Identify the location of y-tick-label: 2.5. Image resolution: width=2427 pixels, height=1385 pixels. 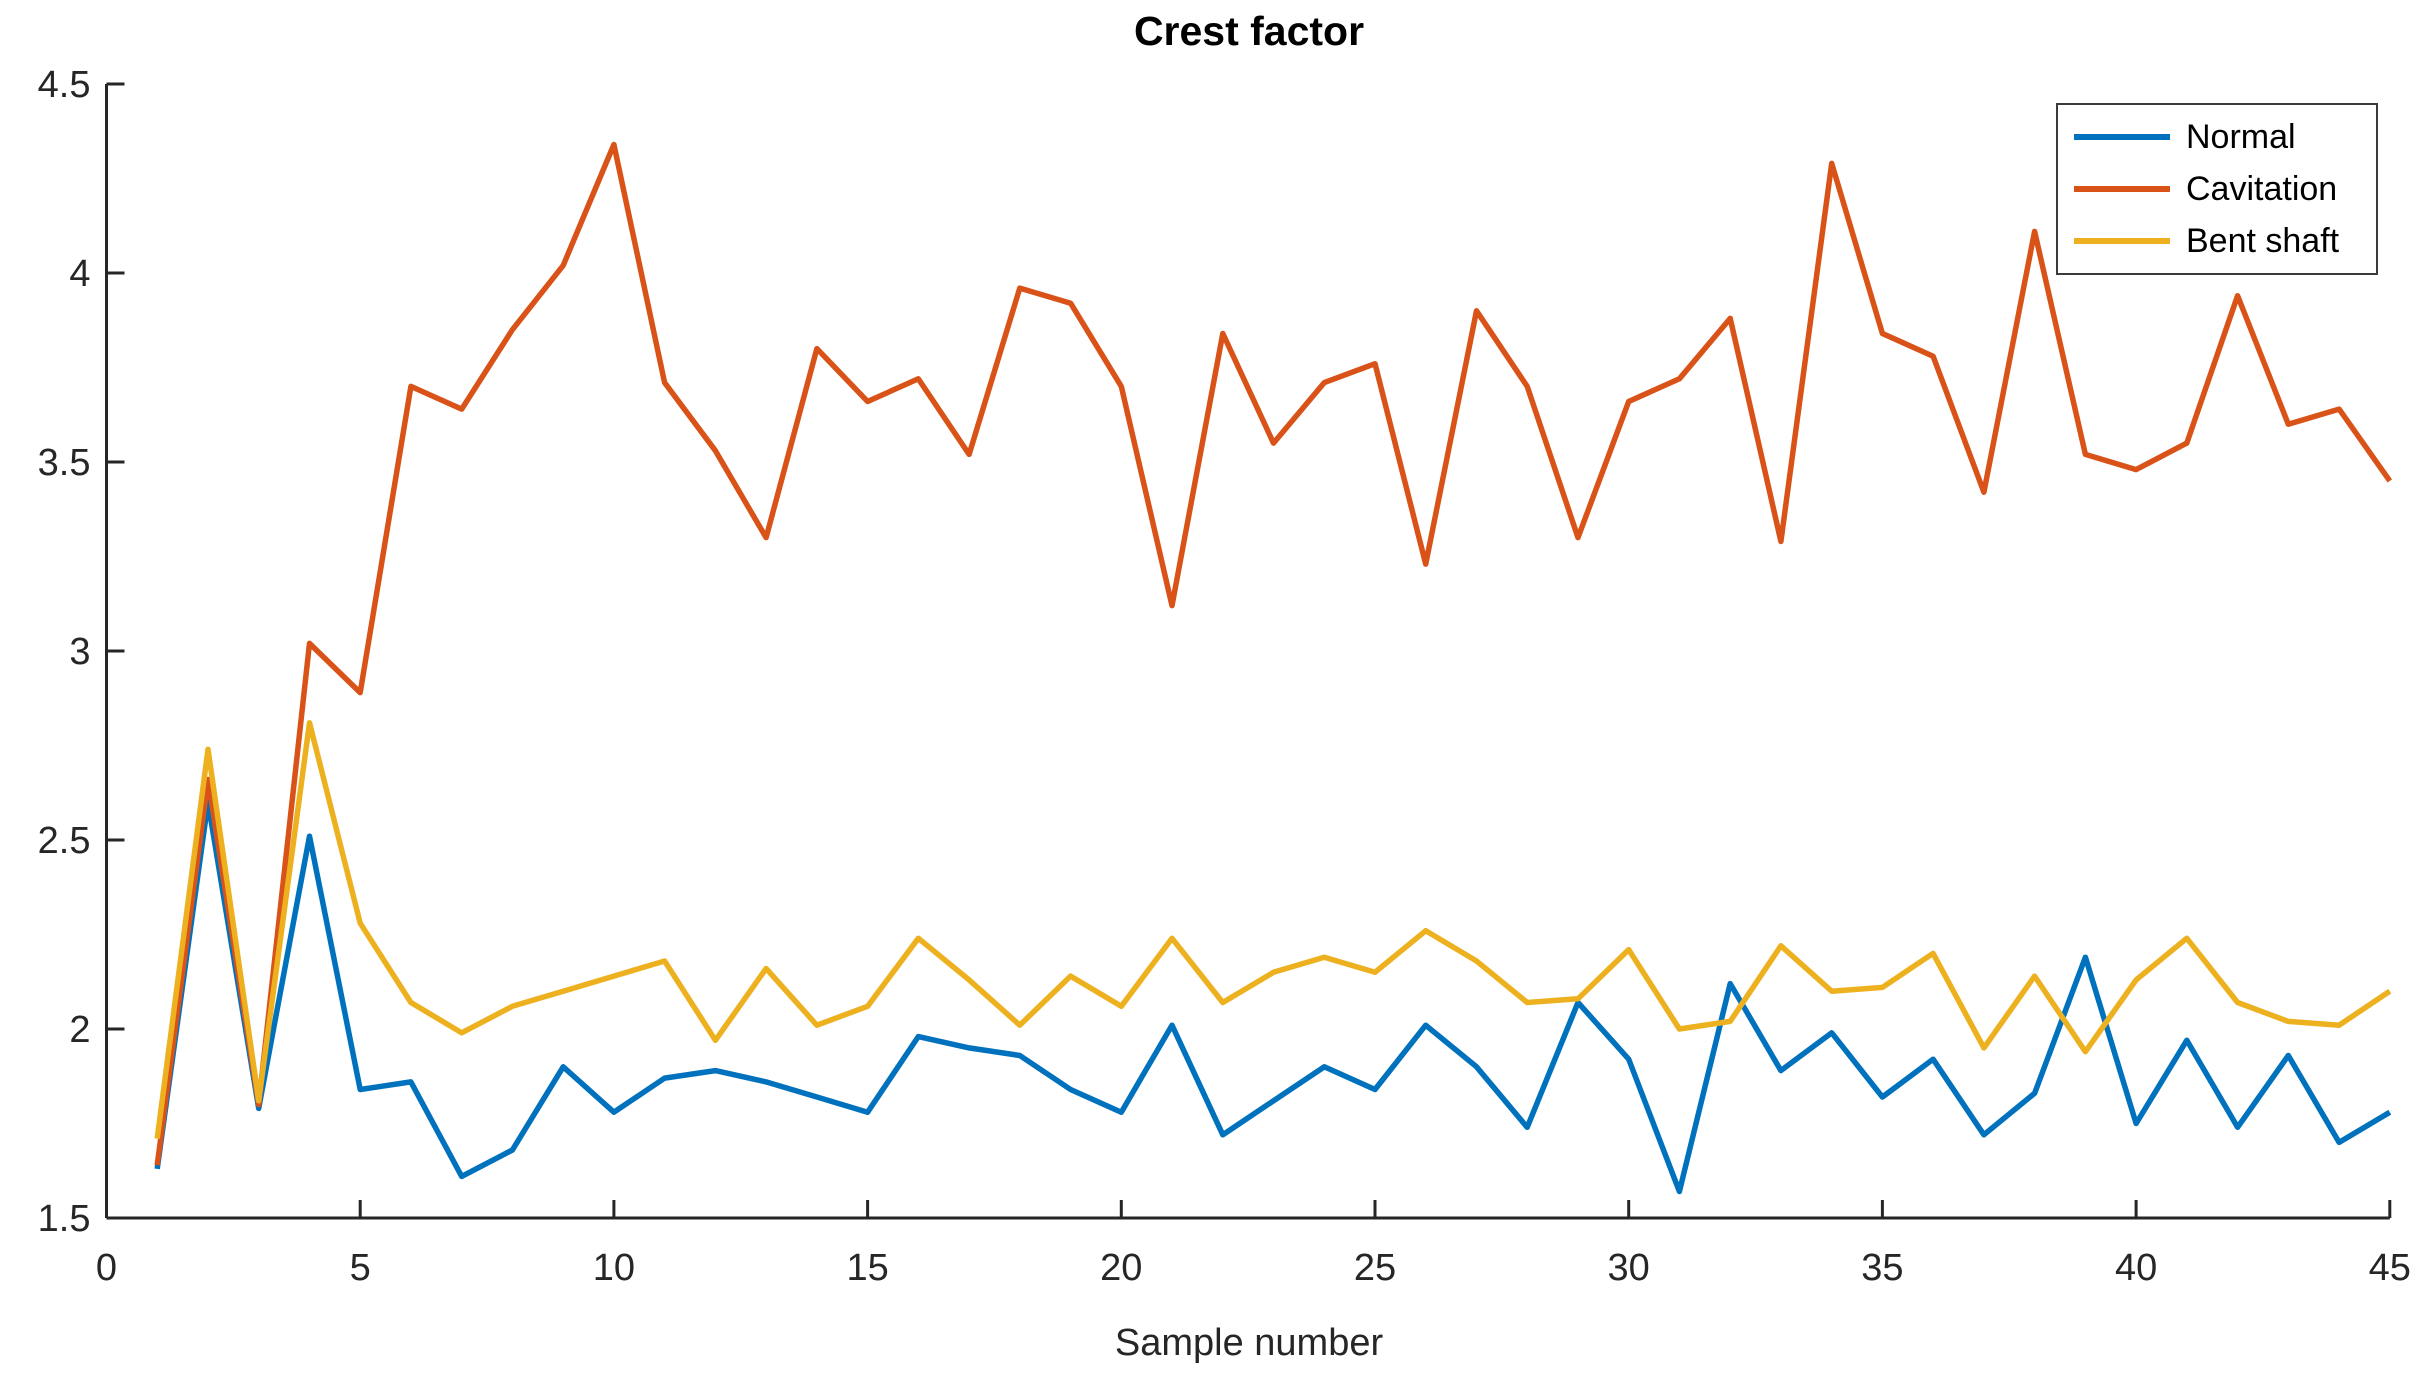
(64, 841).